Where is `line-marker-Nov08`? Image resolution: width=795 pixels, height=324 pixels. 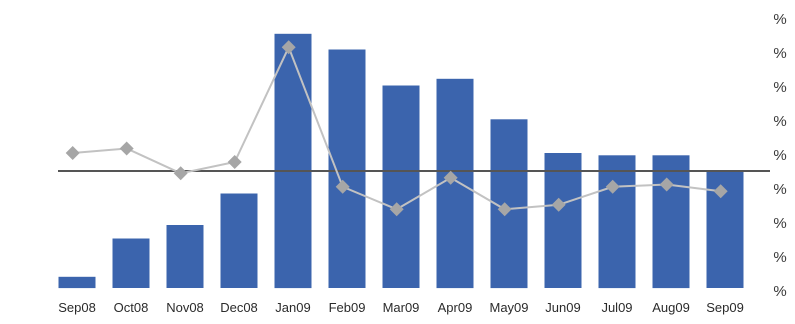
line-marker-Nov08 is located at coordinates (181, 173).